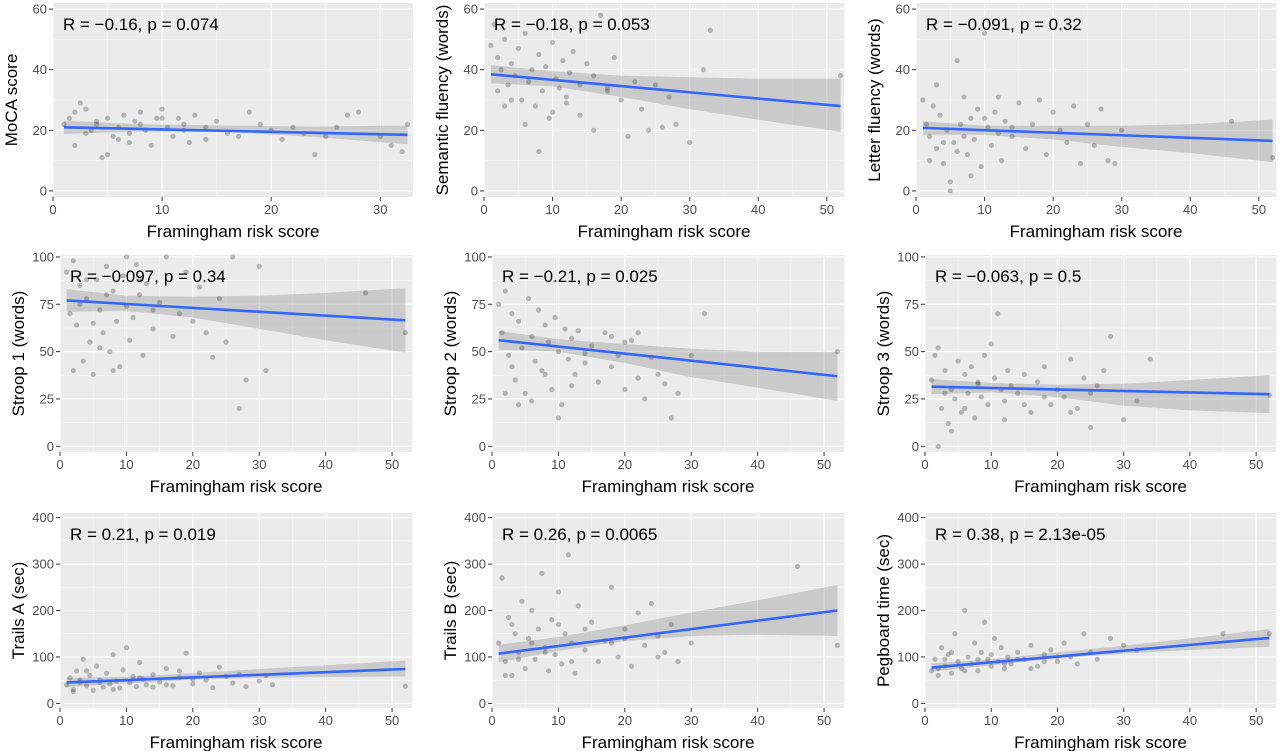 The height and width of the screenshot is (751, 1280). I want to click on y-tick-label: 200, so click(43, 610).